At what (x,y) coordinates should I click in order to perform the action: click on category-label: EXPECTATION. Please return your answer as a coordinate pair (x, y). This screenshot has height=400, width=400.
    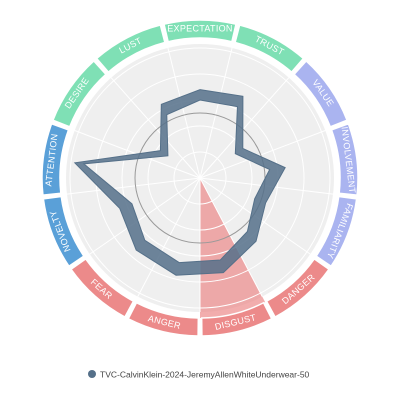
    Looking at the image, I should click on (199, 28).